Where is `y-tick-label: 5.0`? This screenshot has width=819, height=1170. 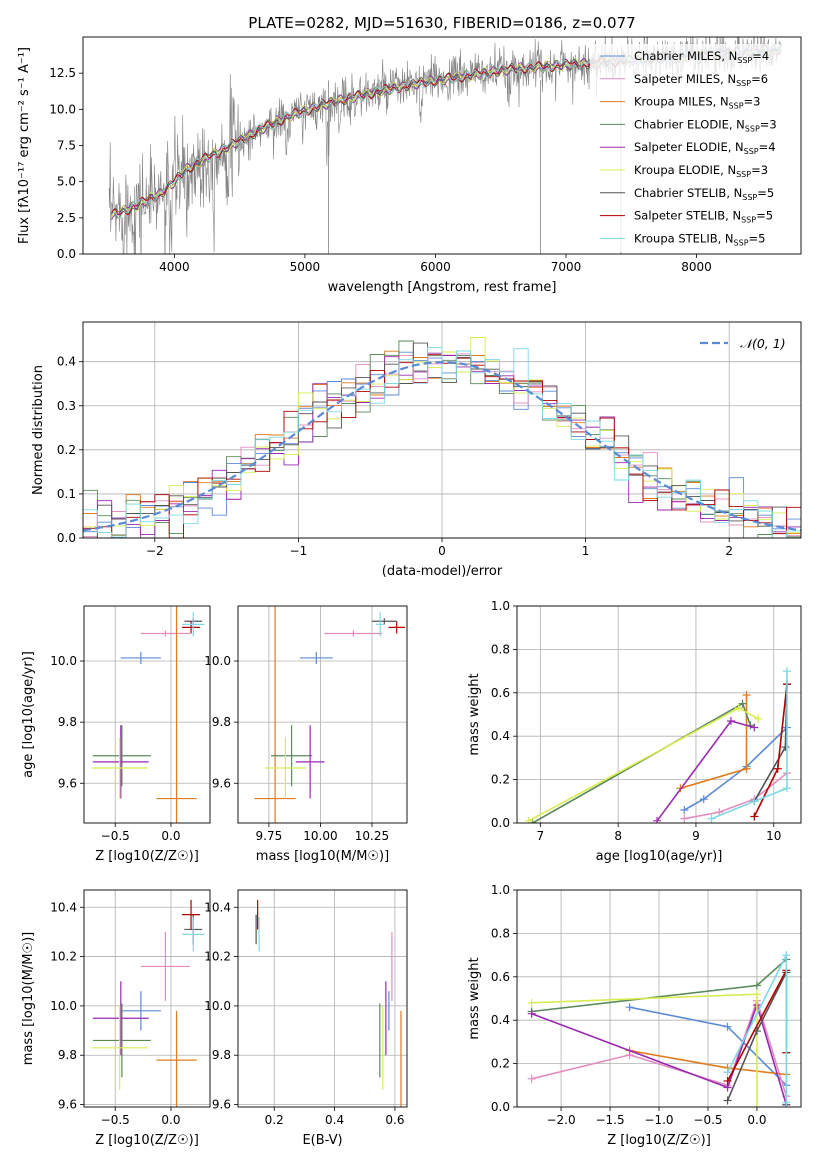 y-tick-label: 5.0 is located at coordinates (66, 182).